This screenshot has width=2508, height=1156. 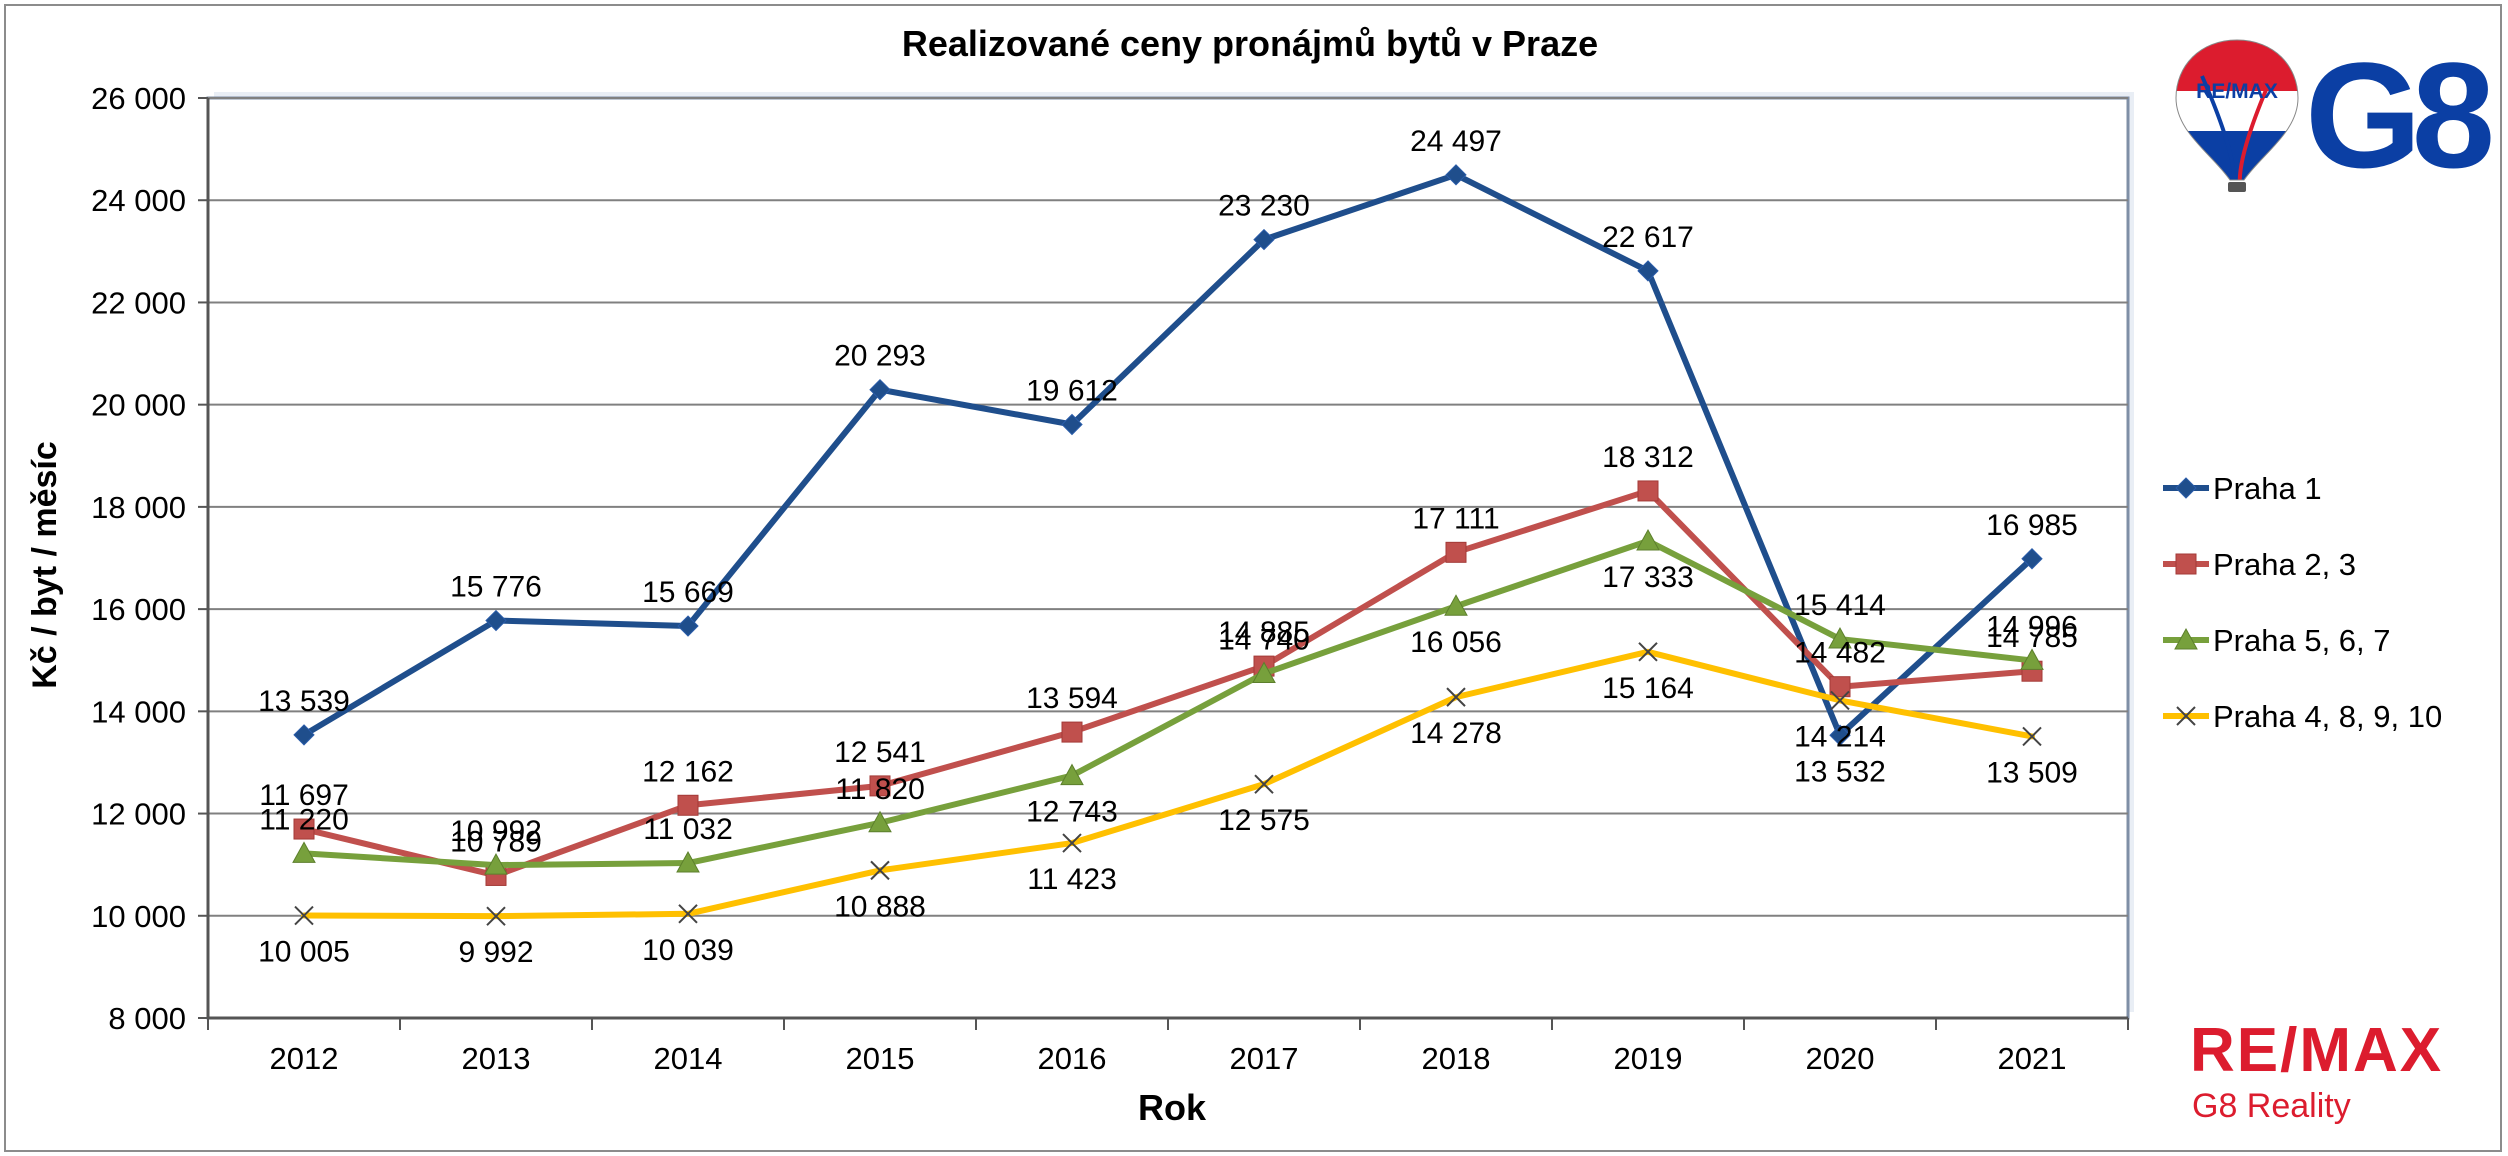 What do you see at coordinates (688, 771) in the screenshot?
I see `data-label: 12 162` at bounding box center [688, 771].